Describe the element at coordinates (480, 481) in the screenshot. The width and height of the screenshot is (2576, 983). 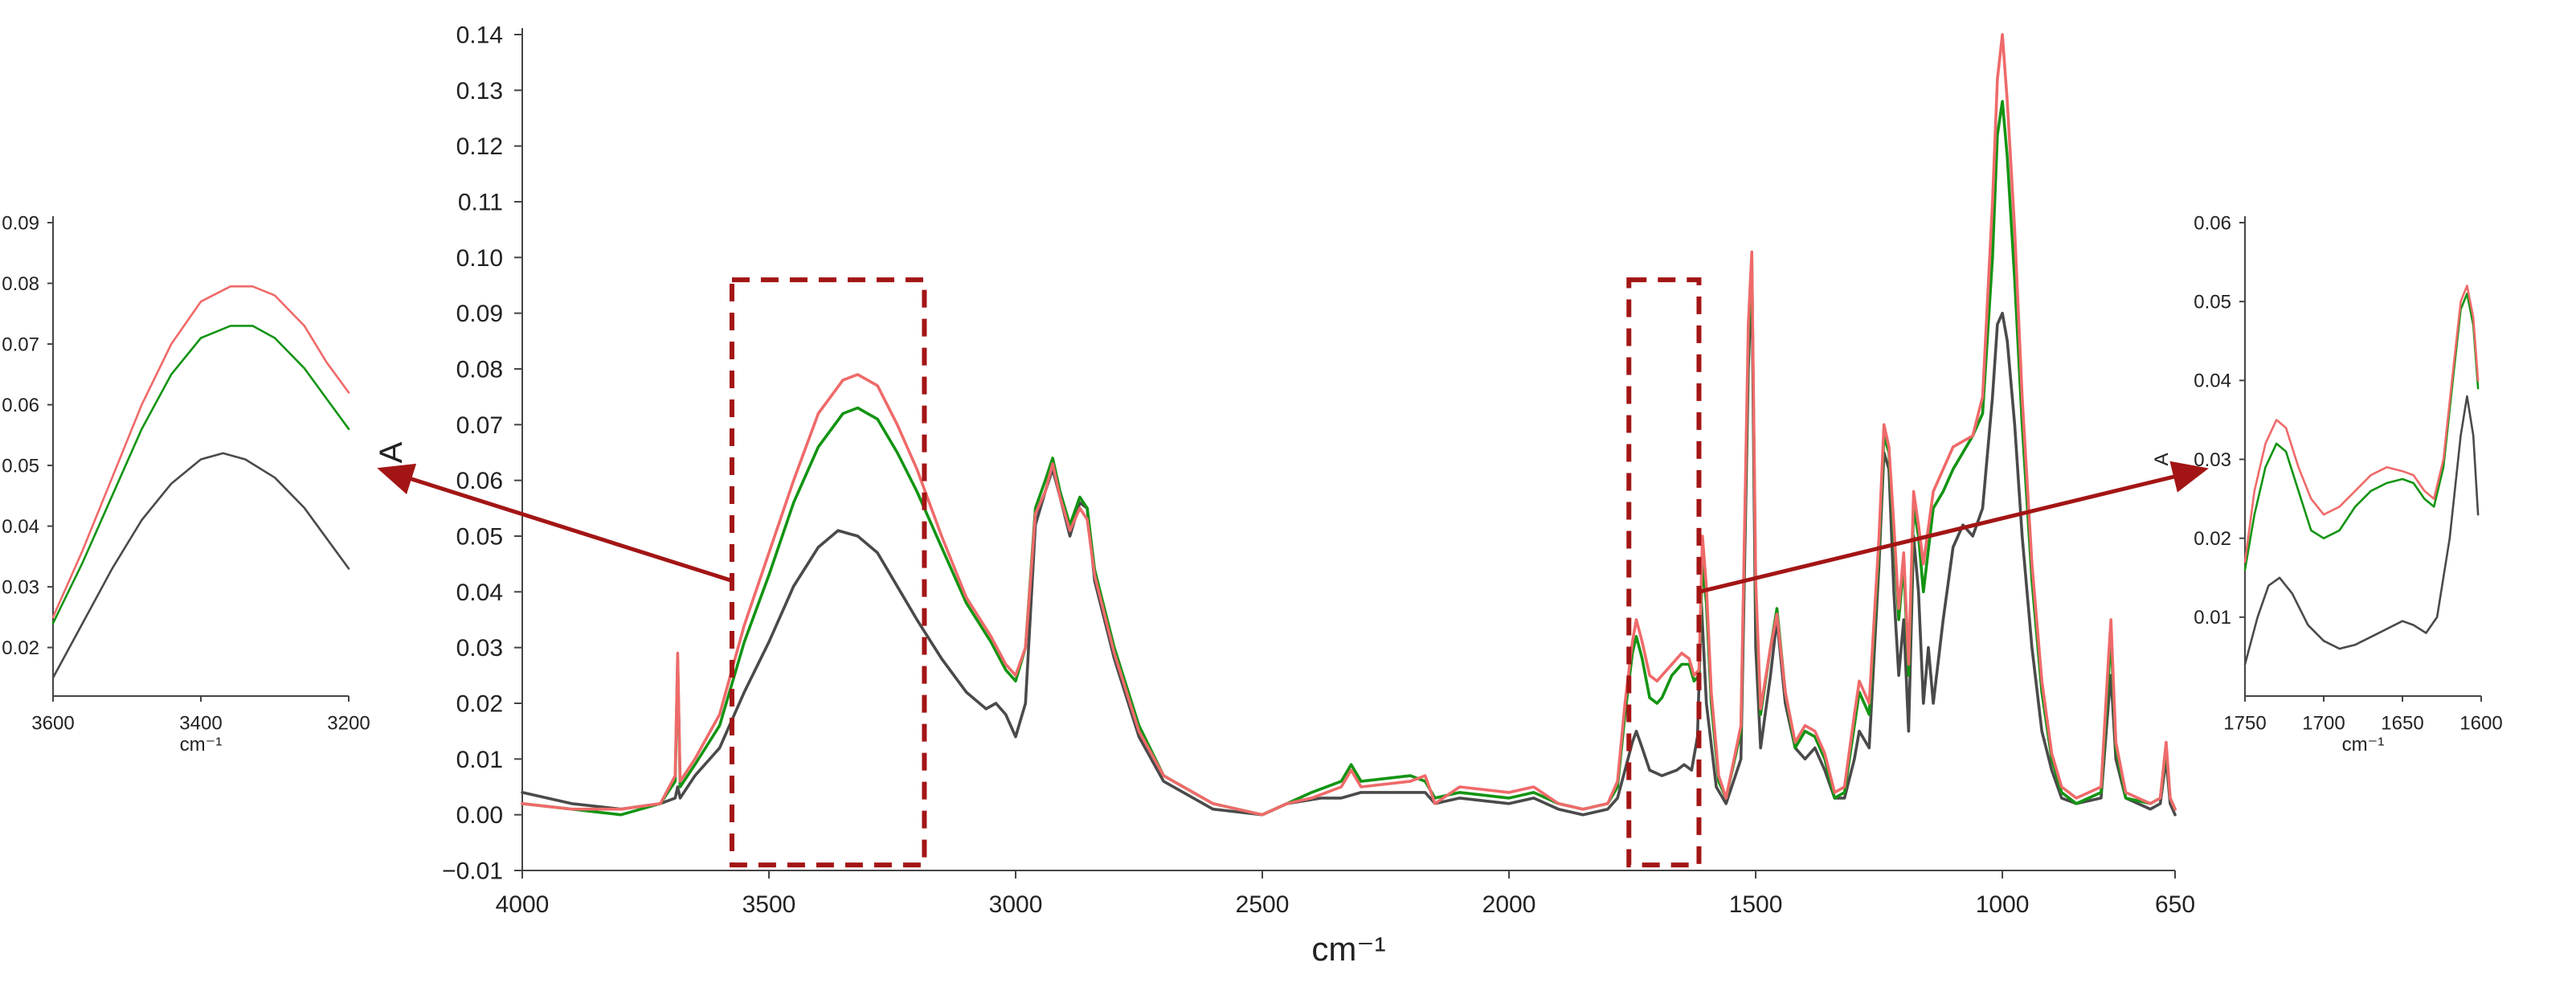
I see `main-y-tick-label: 0.06` at that location.